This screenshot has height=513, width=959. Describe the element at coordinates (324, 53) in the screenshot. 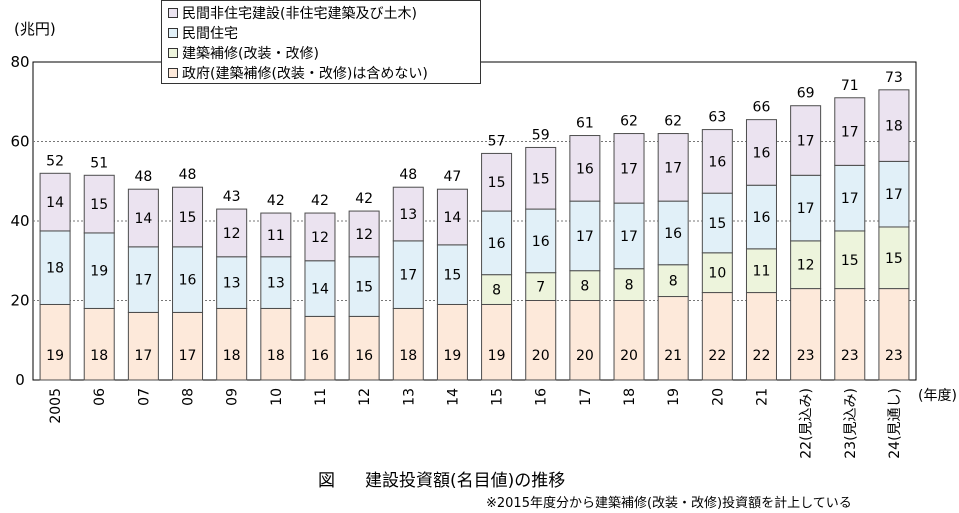

I see `legend-item-renovation: 建築補修(改装・改修)` at that location.